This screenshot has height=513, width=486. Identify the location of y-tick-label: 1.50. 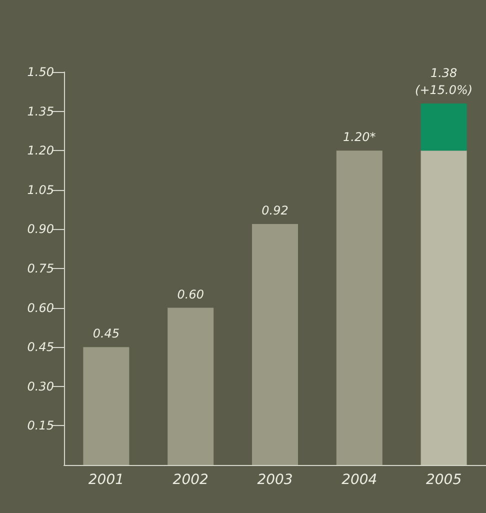
(40, 72).